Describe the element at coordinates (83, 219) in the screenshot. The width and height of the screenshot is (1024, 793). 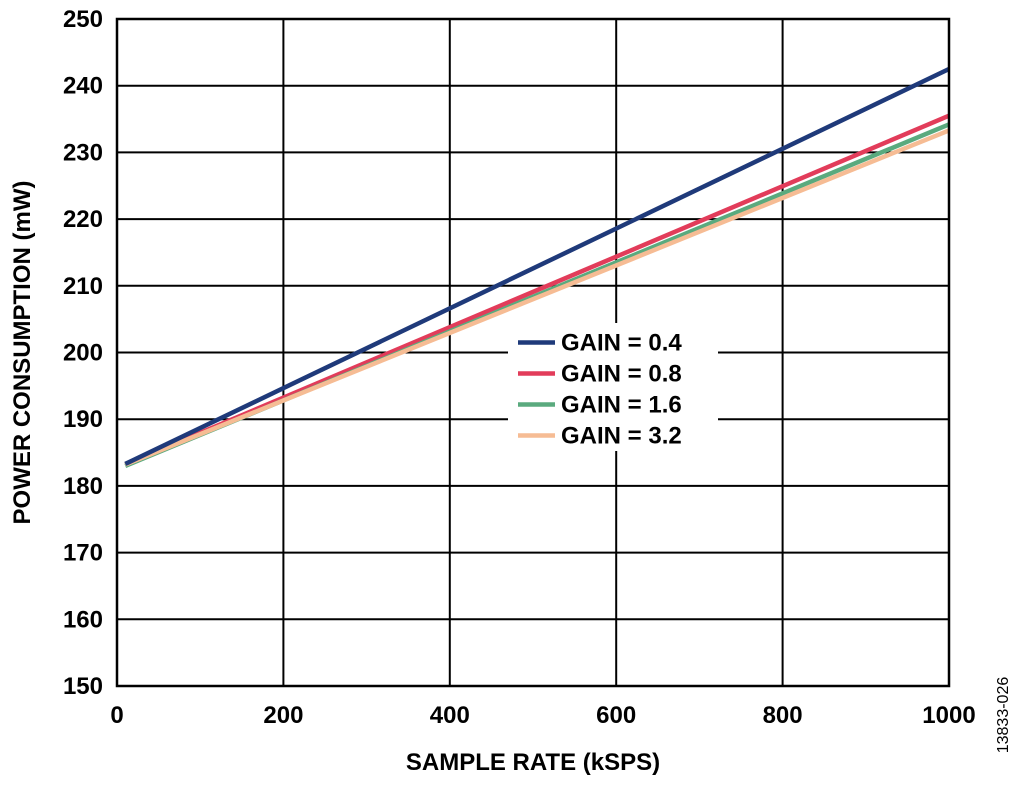
I see `y-tick-label-220: 220` at that location.